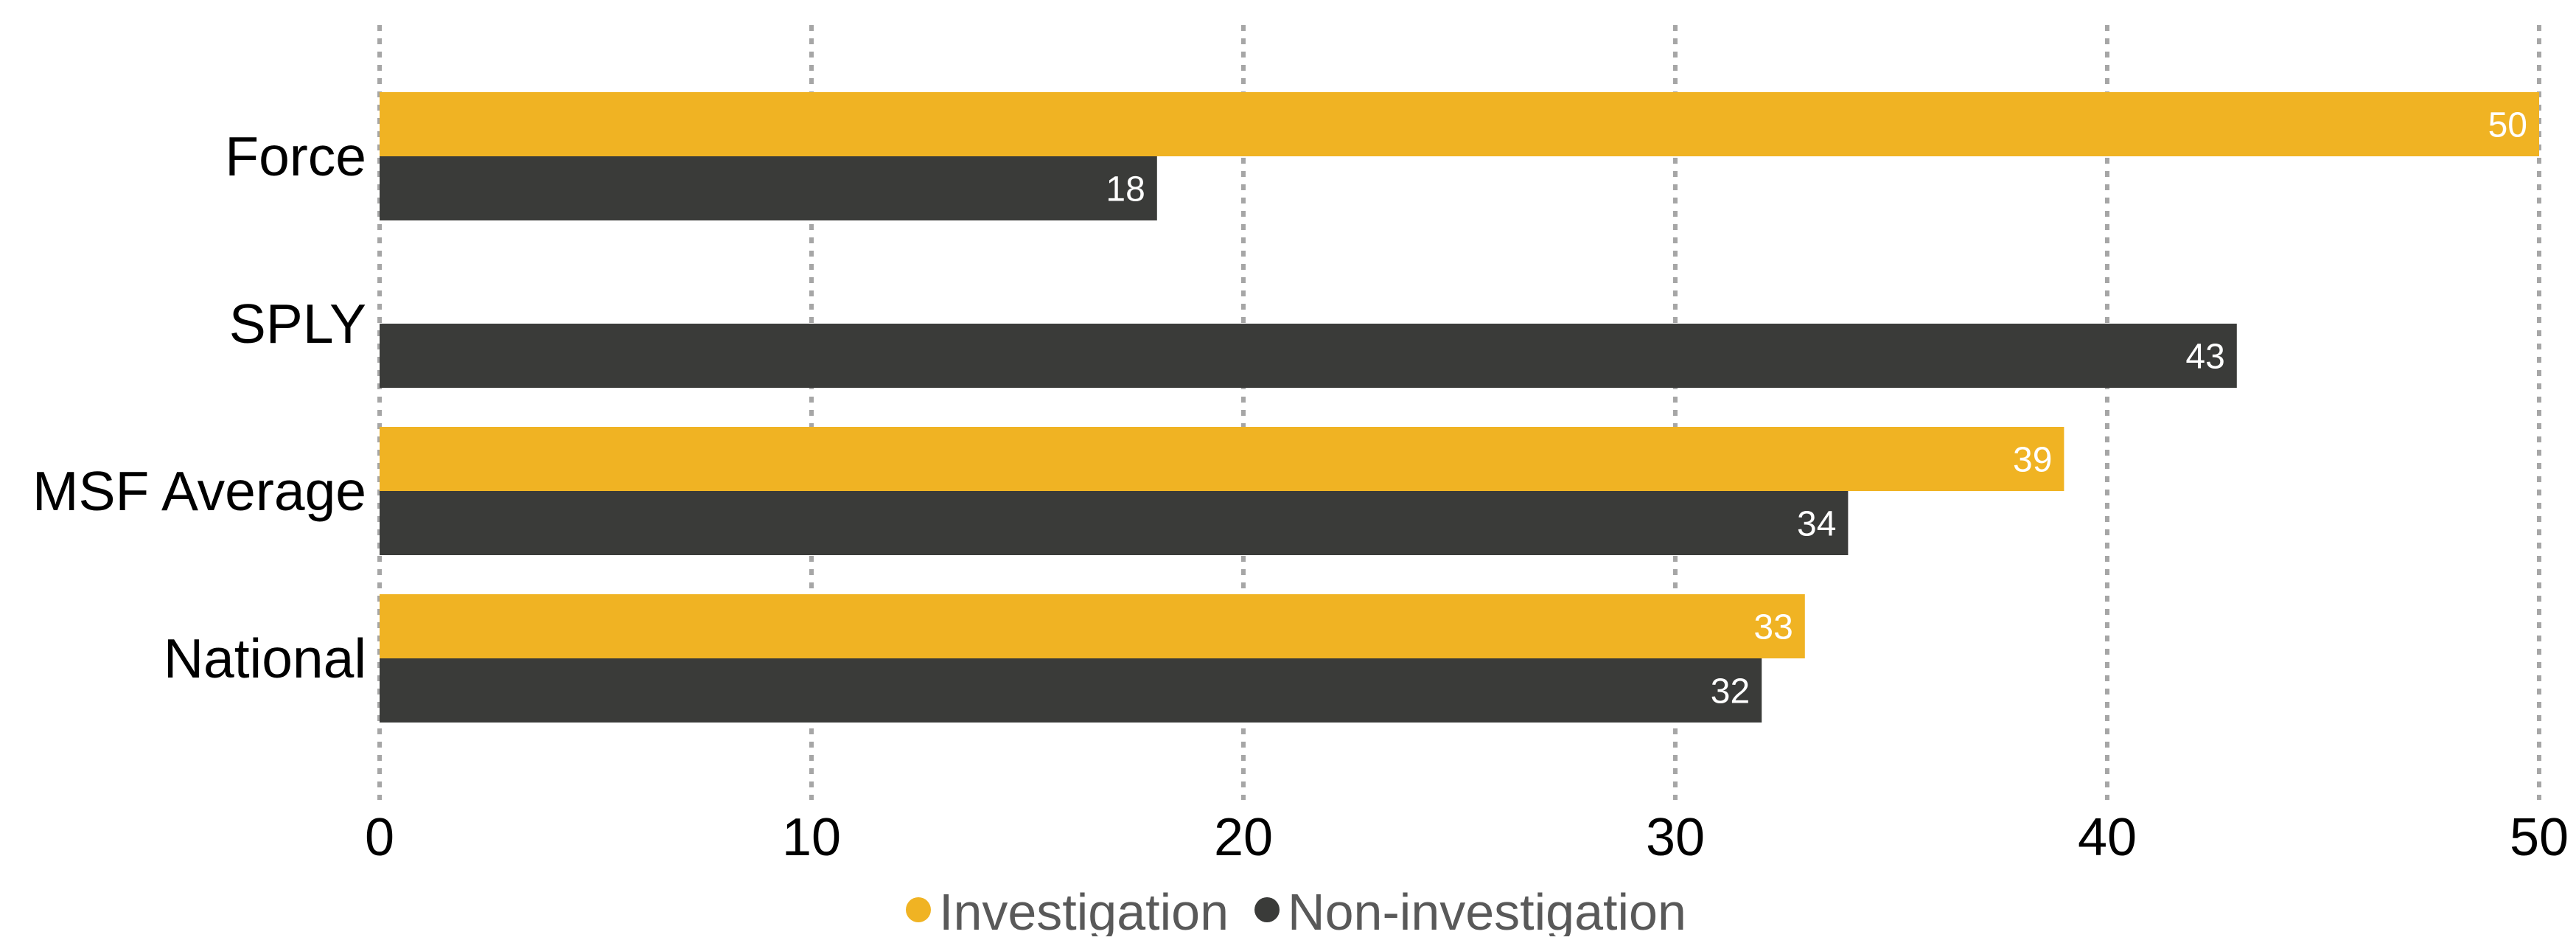  Describe the element at coordinates (1459, 124) in the screenshot. I see `bar-investigation-force` at that location.